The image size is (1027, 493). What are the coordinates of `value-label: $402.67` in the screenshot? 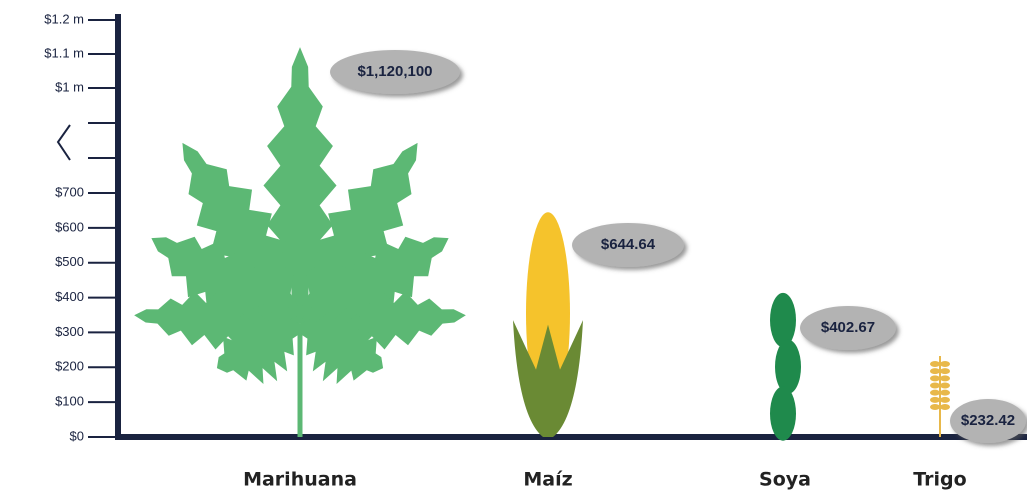 It's located at (848, 327).